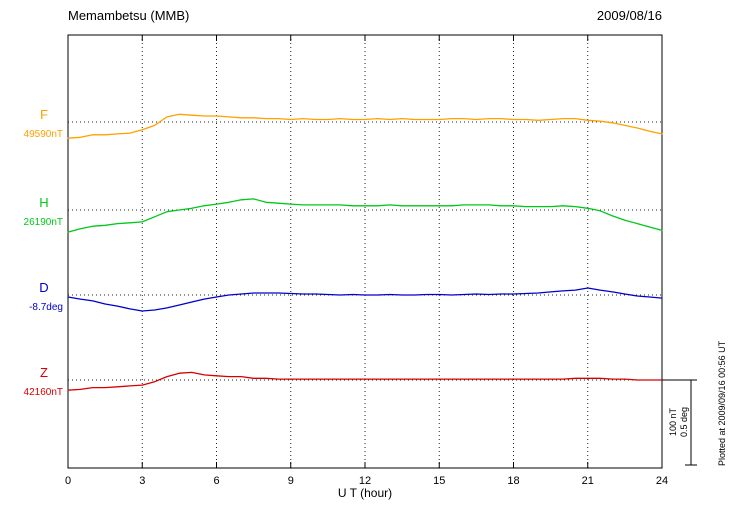 The height and width of the screenshot is (520, 730). What do you see at coordinates (291, 481) in the screenshot?
I see `x-tick-label: 9` at bounding box center [291, 481].